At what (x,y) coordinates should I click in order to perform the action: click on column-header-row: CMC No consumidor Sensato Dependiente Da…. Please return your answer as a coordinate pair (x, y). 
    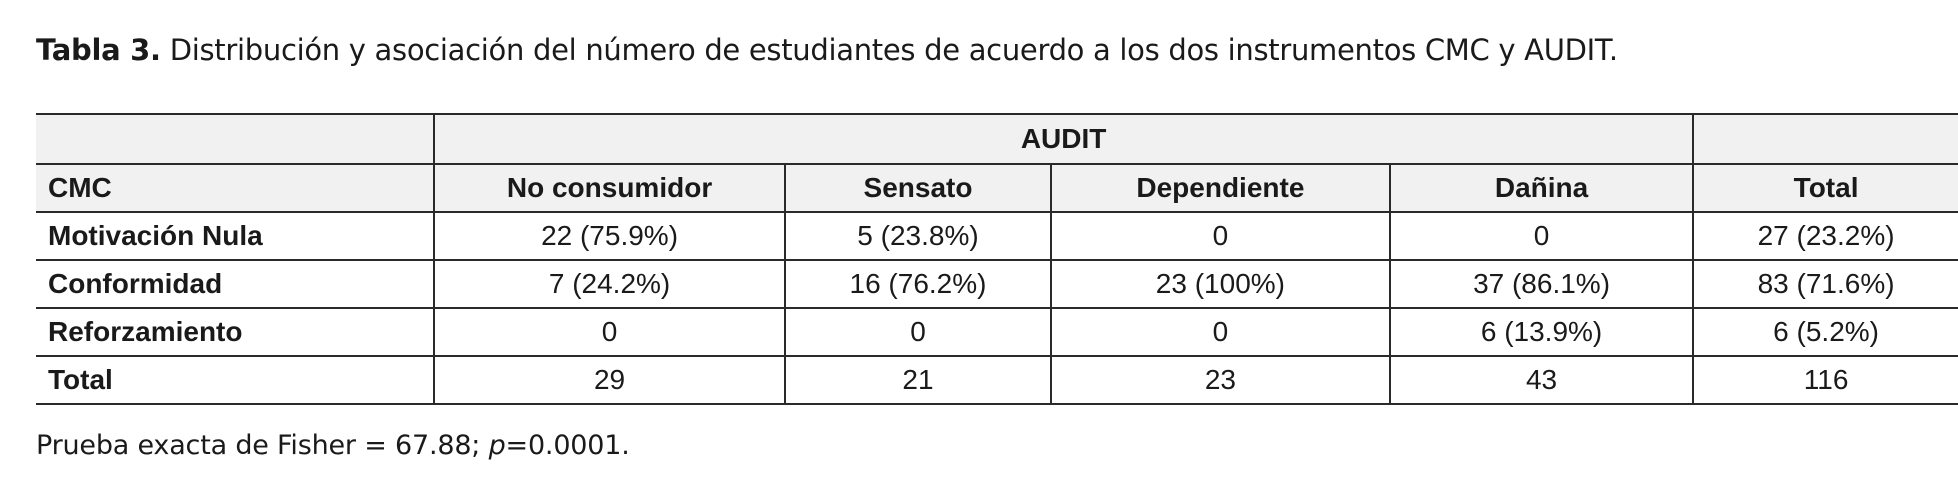
    Looking at the image, I should click on (997, 188).